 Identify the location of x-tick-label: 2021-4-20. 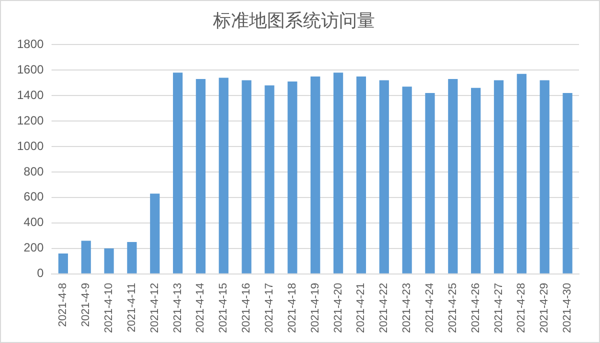
(338, 308).